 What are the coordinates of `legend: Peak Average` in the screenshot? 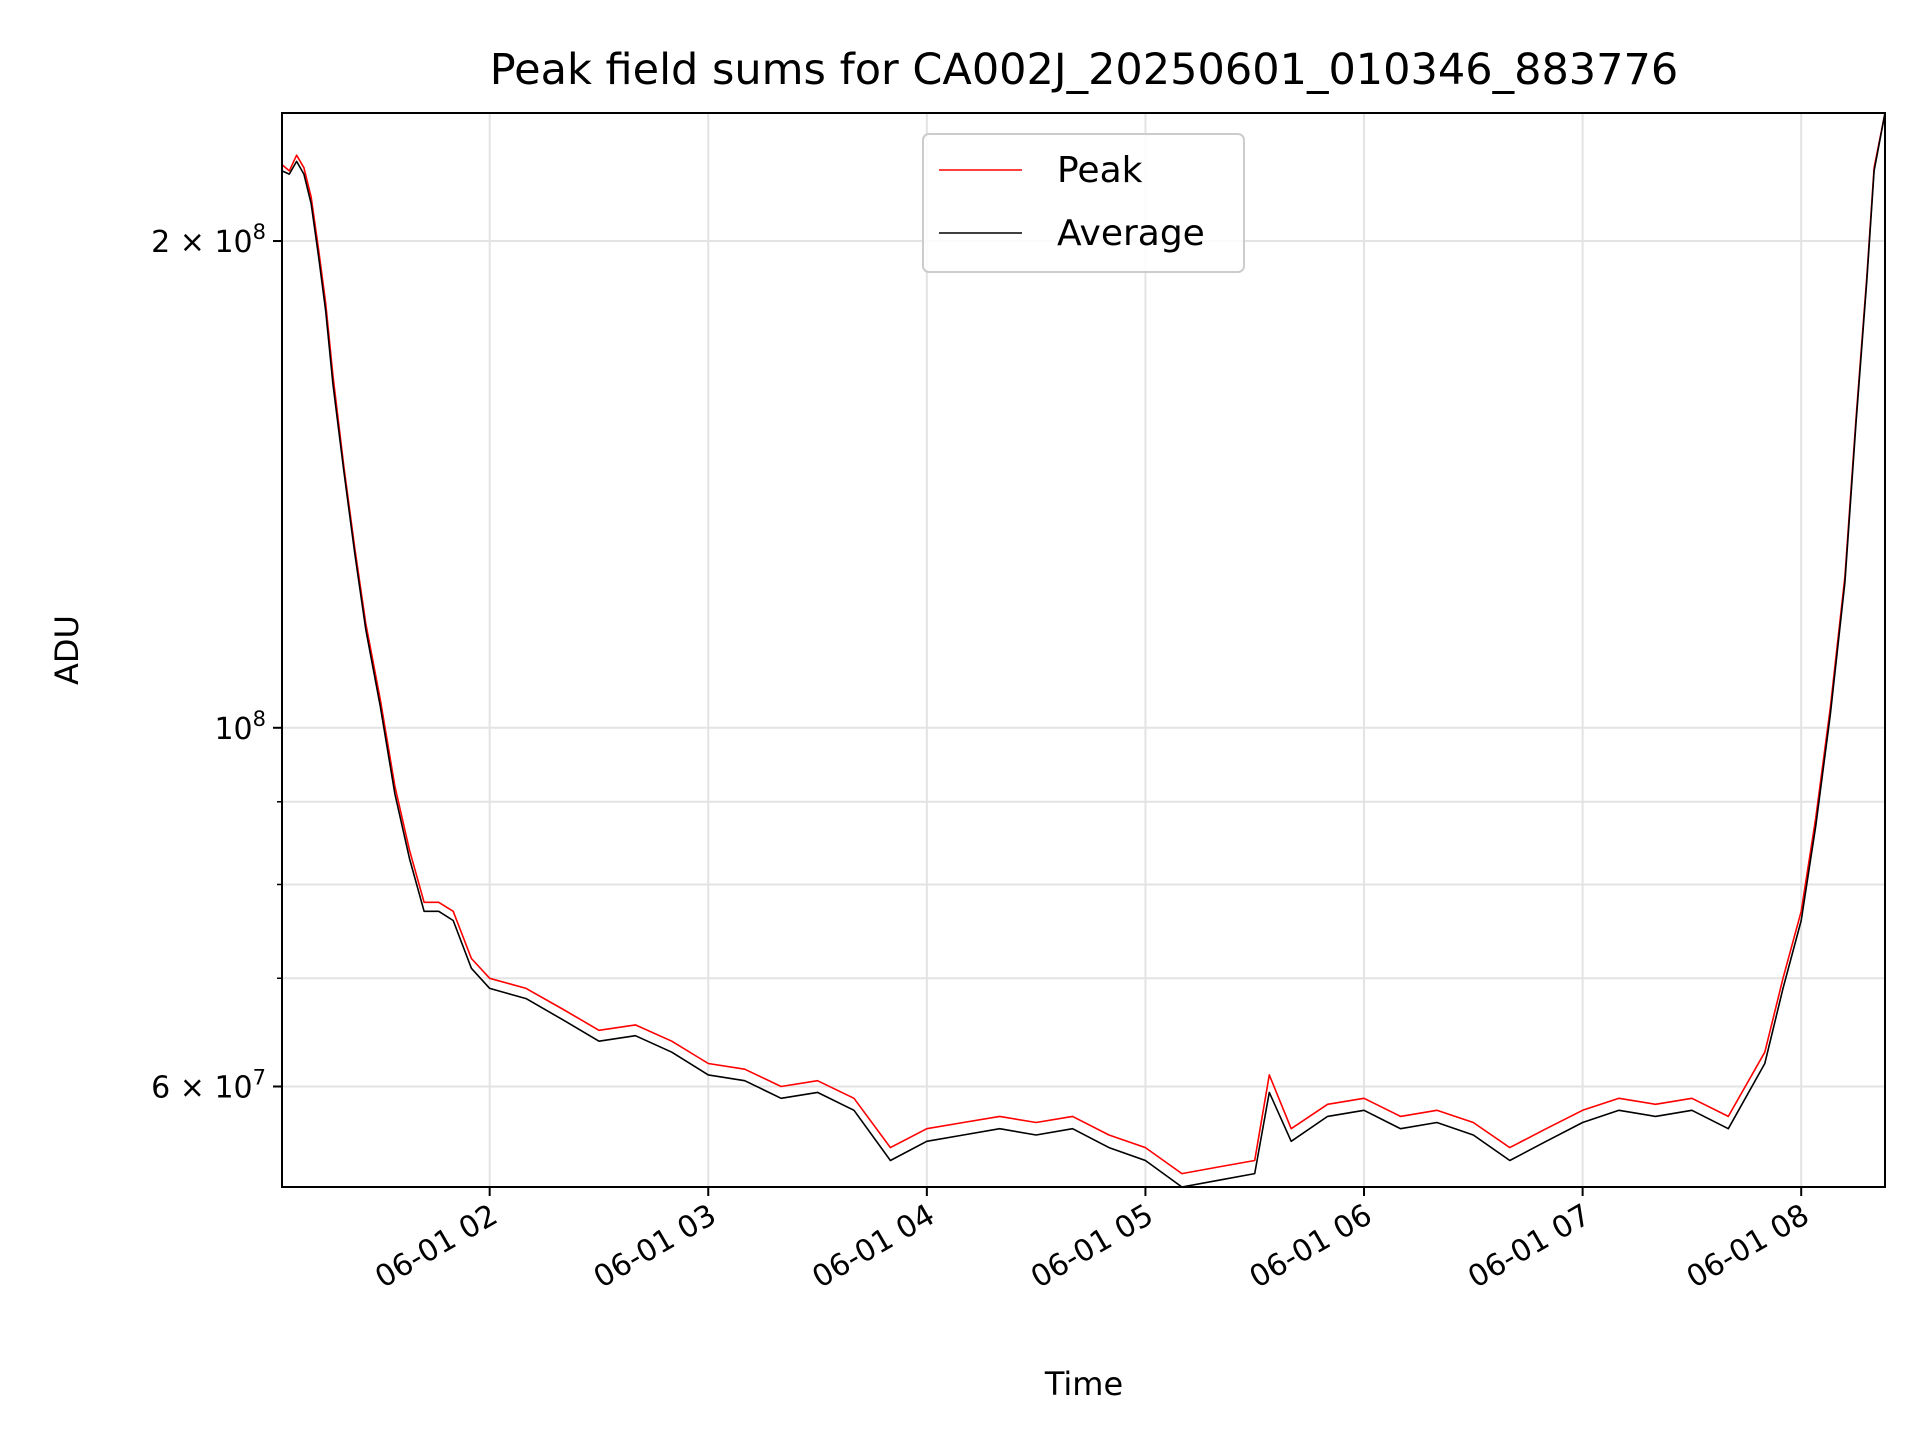 It's located at (1083, 203).